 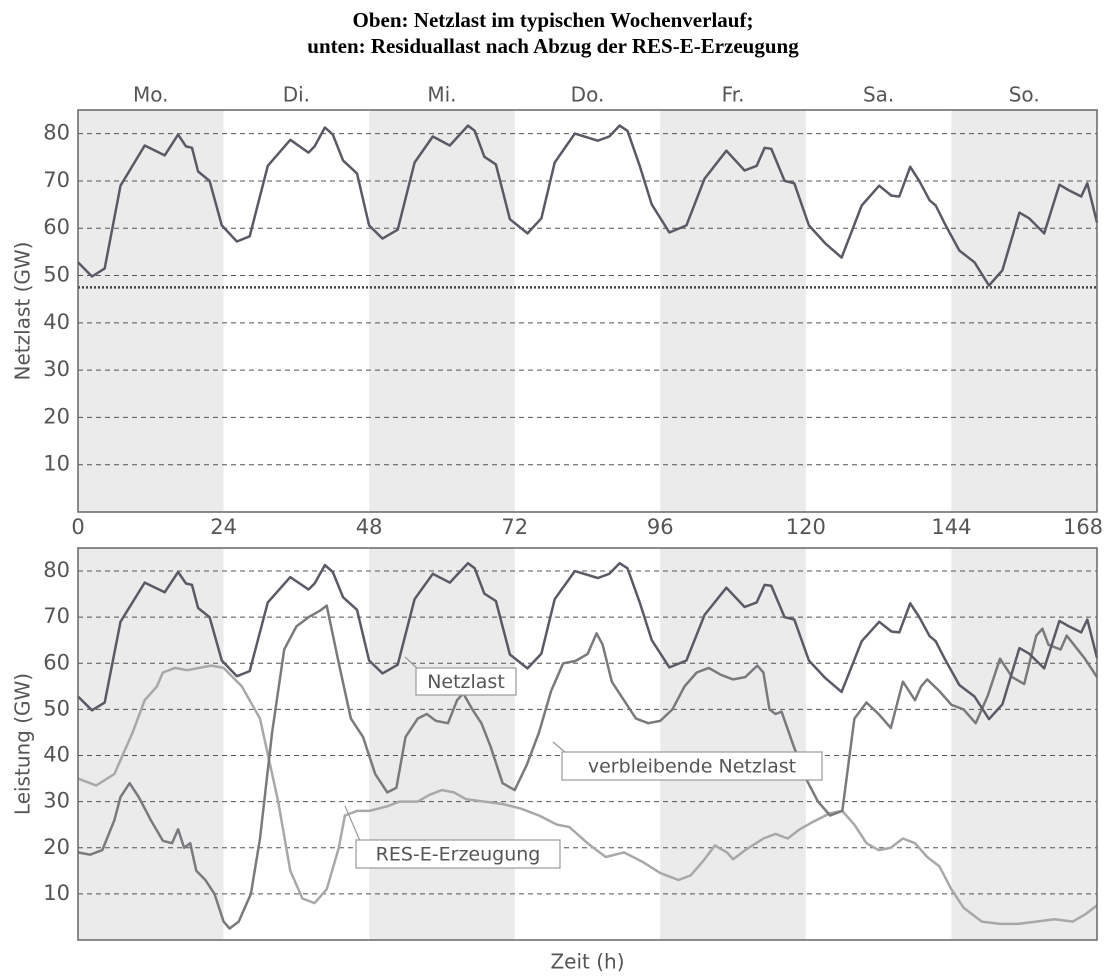 What do you see at coordinates (806, 527) in the screenshot?
I see `x-tick-label: 120` at bounding box center [806, 527].